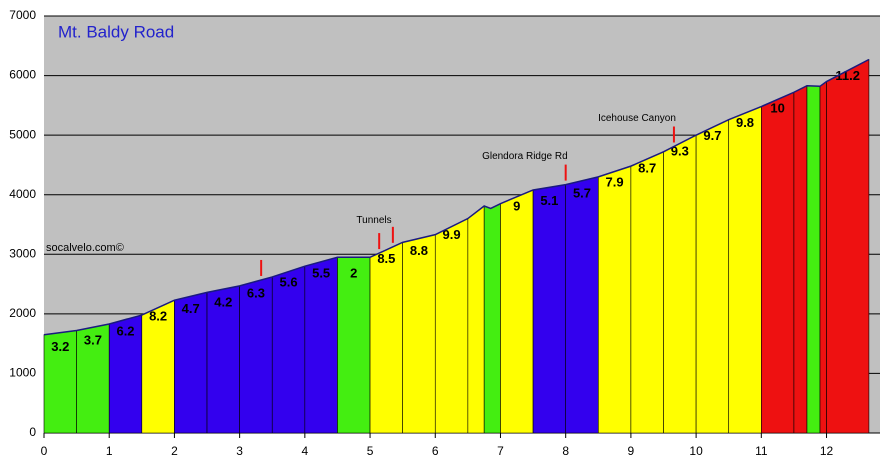  Describe the element at coordinates (680, 151) in the screenshot. I see `grade-label: 9.3` at that location.